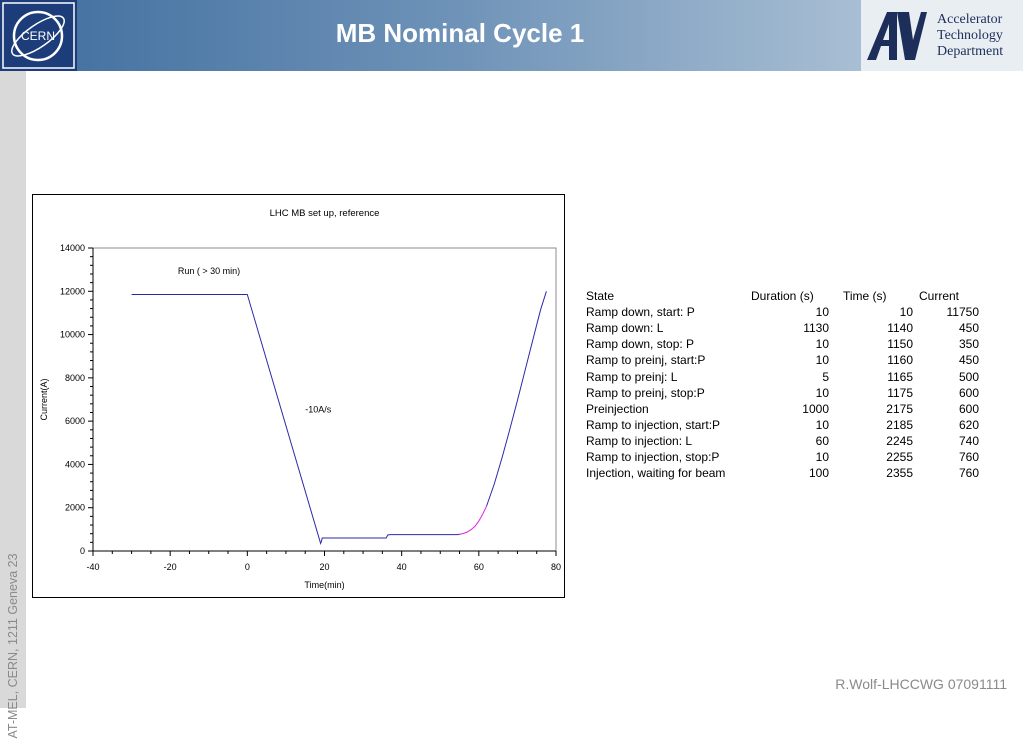 This screenshot has height=739, width=1023. Describe the element at coordinates (75, 464) in the screenshot. I see `y-tick-label: 4000` at that location.